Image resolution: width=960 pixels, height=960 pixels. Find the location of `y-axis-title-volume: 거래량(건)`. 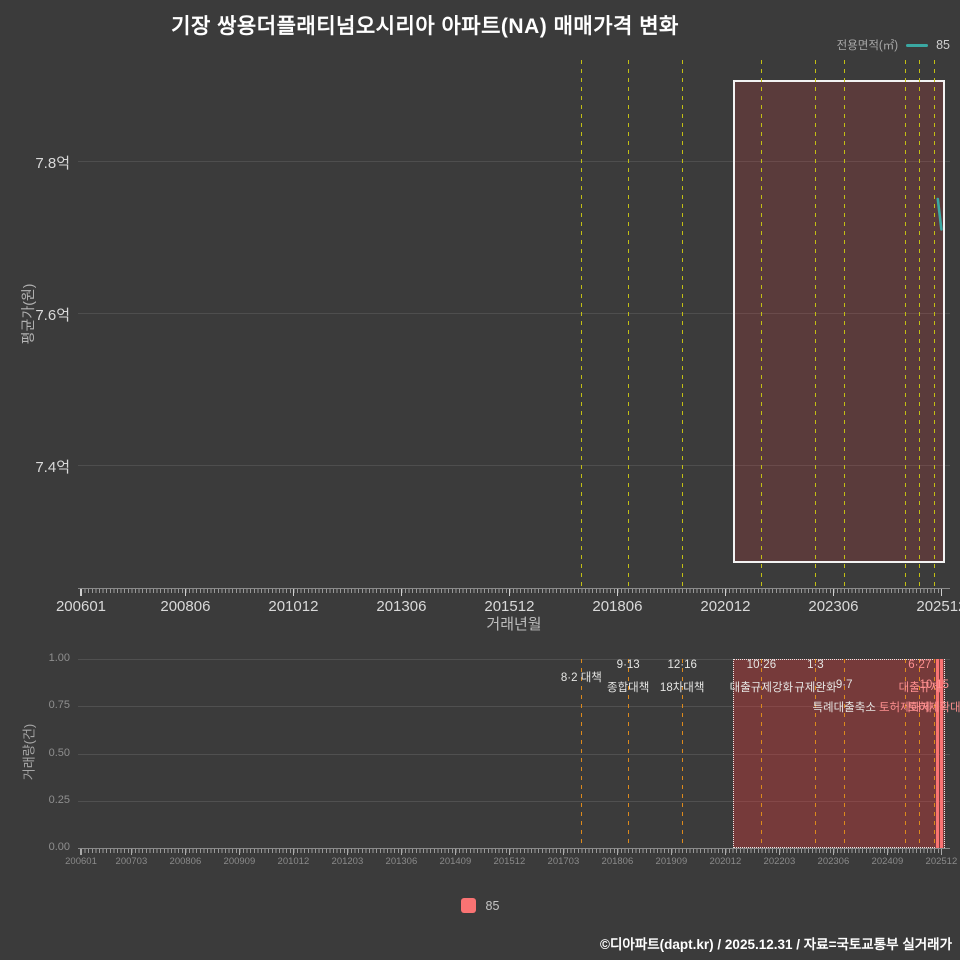

y-axis-title-volume: 거래량(건) is located at coordinates (29, 752).